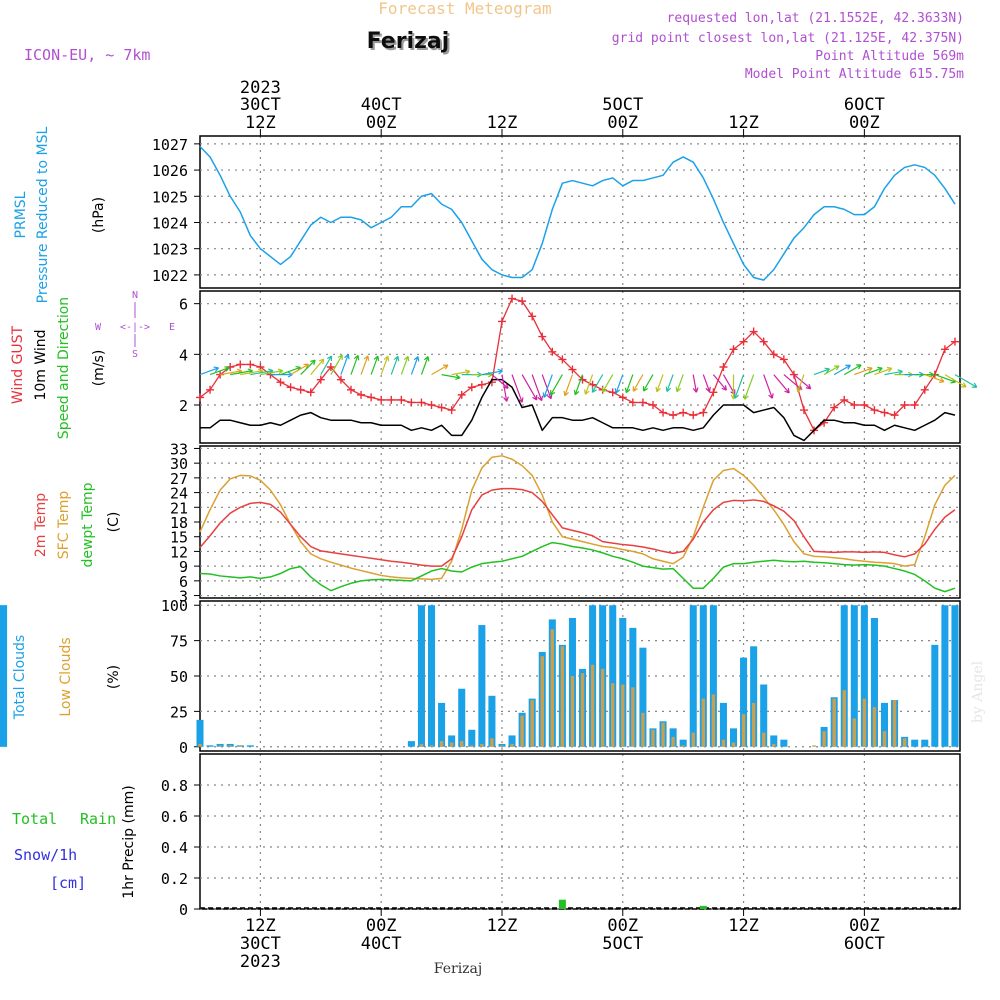 The width and height of the screenshot is (1000, 1000). What do you see at coordinates (135, 327) in the screenshot?
I see `compass-mid: <-|->` at bounding box center [135, 327].